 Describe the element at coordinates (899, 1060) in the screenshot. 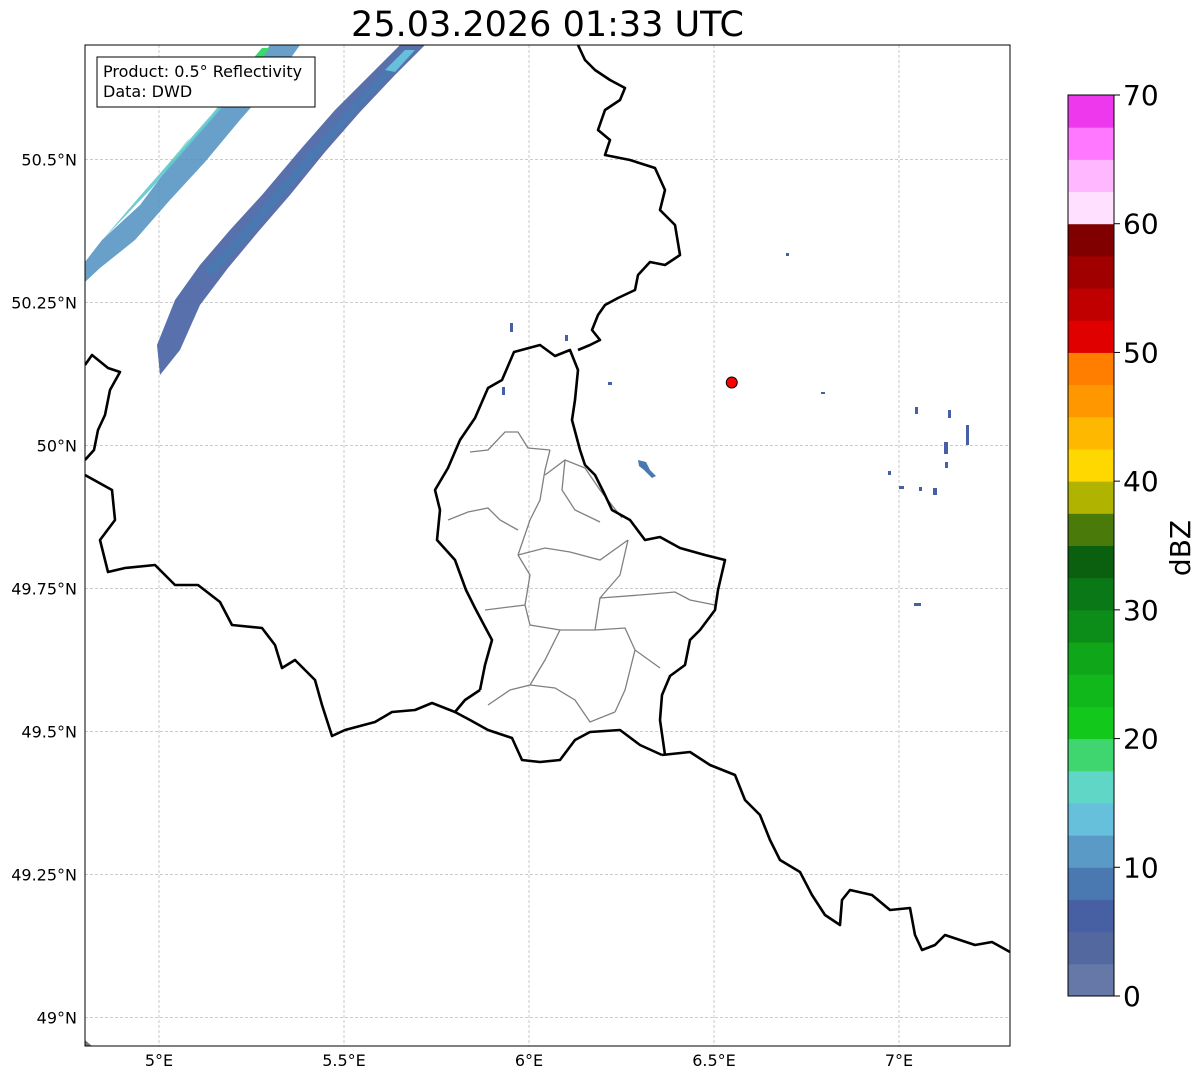

I see `lon-tick-label: 7°E` at that location.